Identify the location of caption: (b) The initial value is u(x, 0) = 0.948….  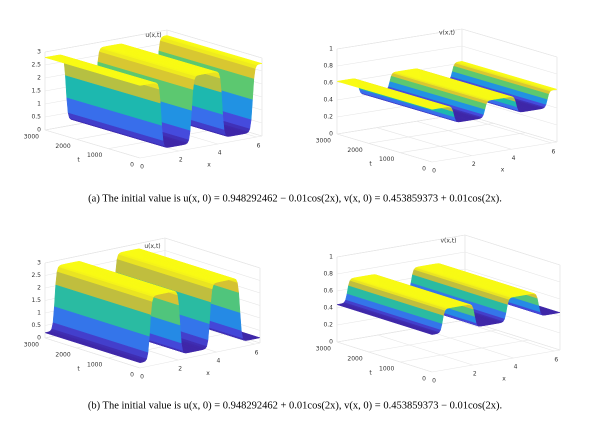
(295, 405).